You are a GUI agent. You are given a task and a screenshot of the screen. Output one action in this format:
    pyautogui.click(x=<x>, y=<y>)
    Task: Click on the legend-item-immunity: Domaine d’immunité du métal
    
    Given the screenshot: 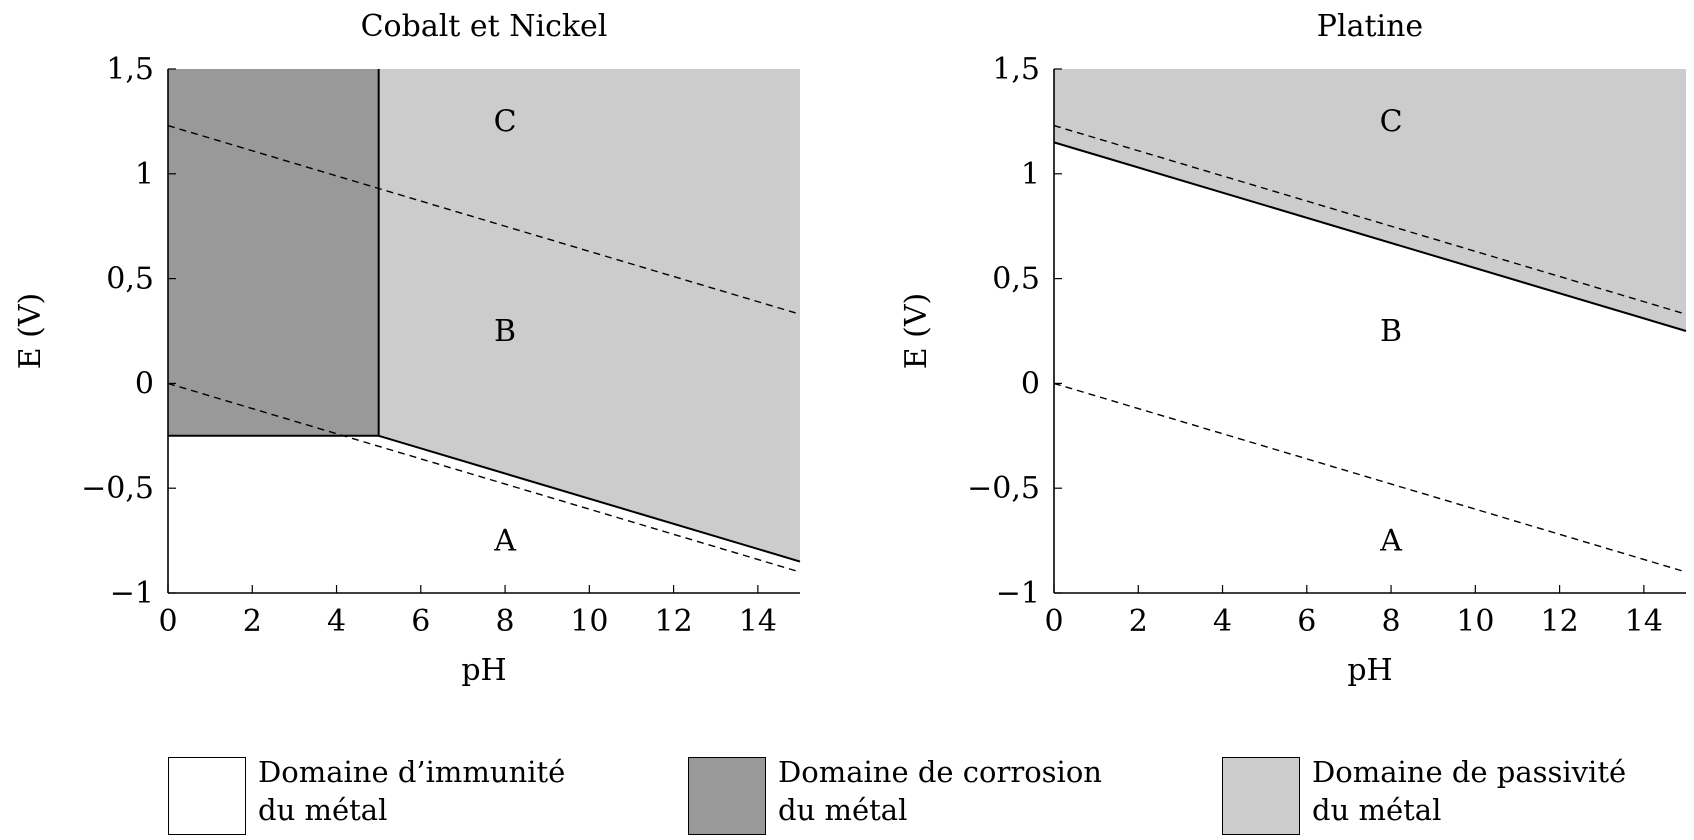 What is the action you would take?
    pyautogui.click(x=366, y=795)
    